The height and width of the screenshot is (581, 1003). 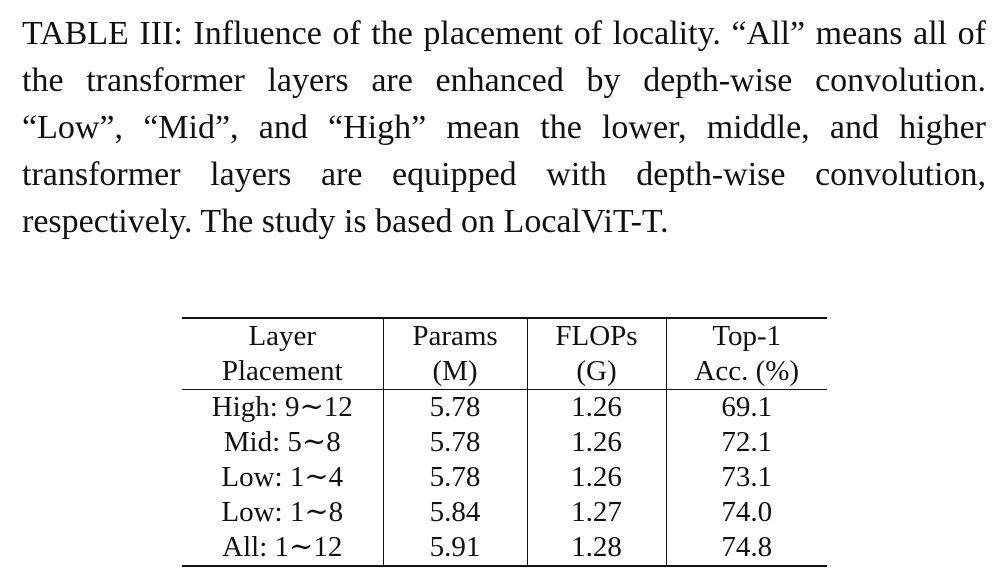 What do you see at coordinates (746, 512) in the screenshot?
I see `table-cell: 74.0` at bounding box center [746, 512].